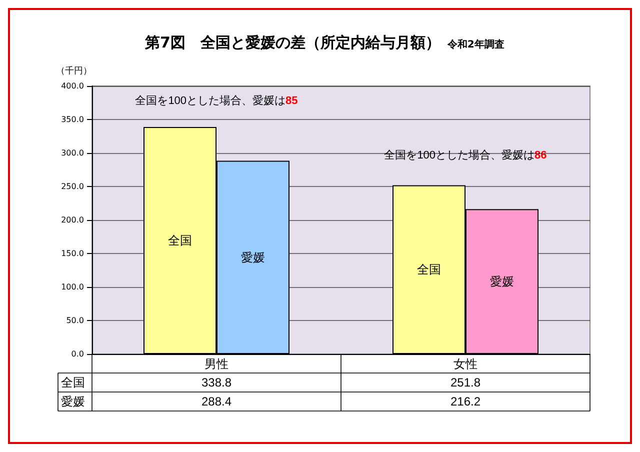 This screenshot has width=640, height=452. I want to click on annotation: 全国を100とした場合、愛媛は86, so click(465, 155).